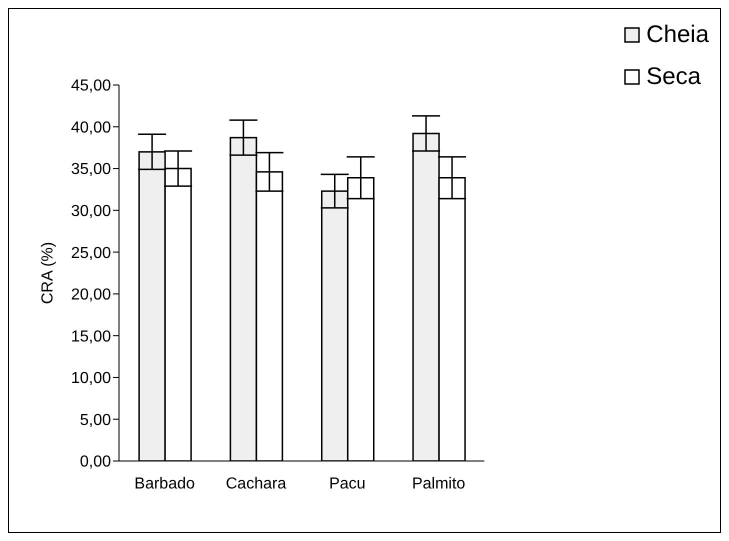 The image size is (729, 541). What do you see at coordinates (91, 127) in the screenshot?
I see `y-tick-label: 40,00` at bounding box center [91, 127].